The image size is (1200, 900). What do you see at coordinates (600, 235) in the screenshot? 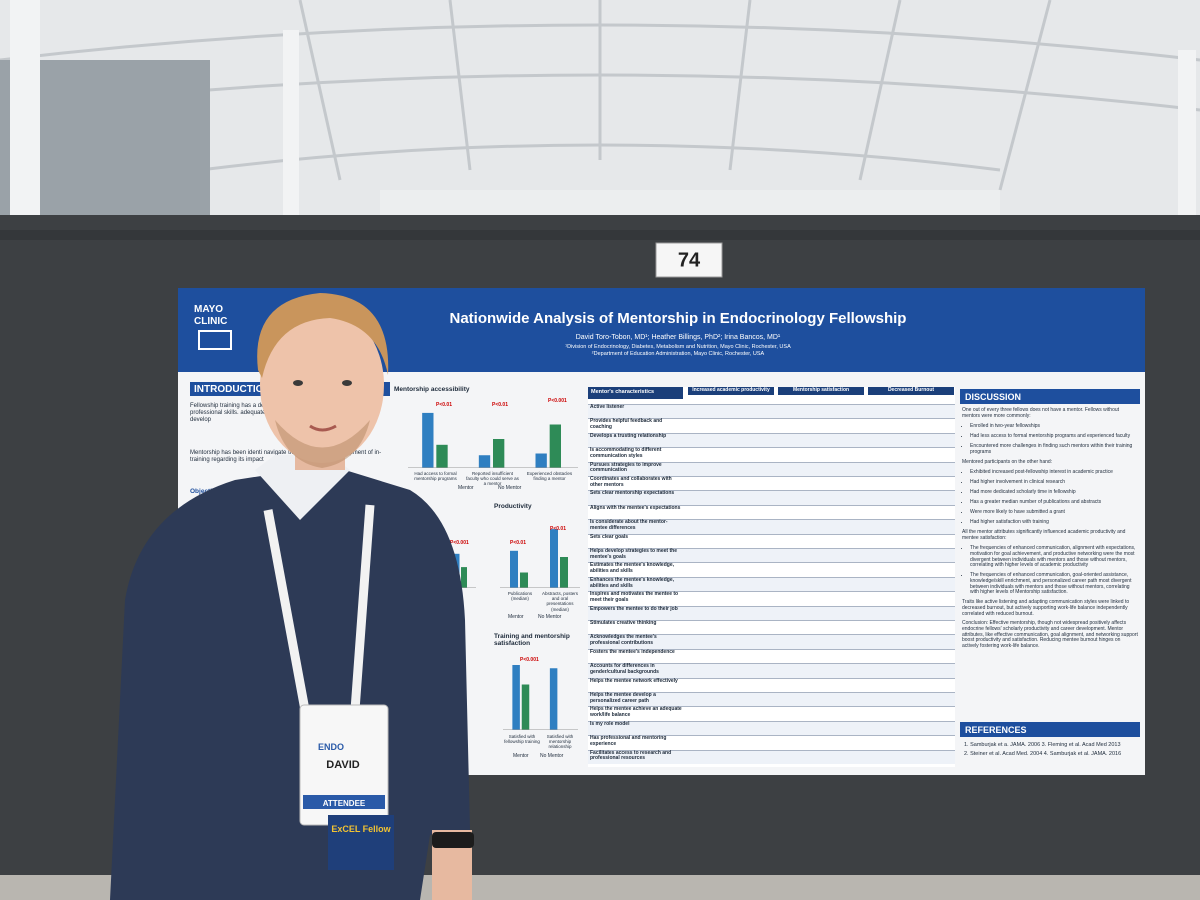
I see `board-edge` at bounding box center [600, 235].